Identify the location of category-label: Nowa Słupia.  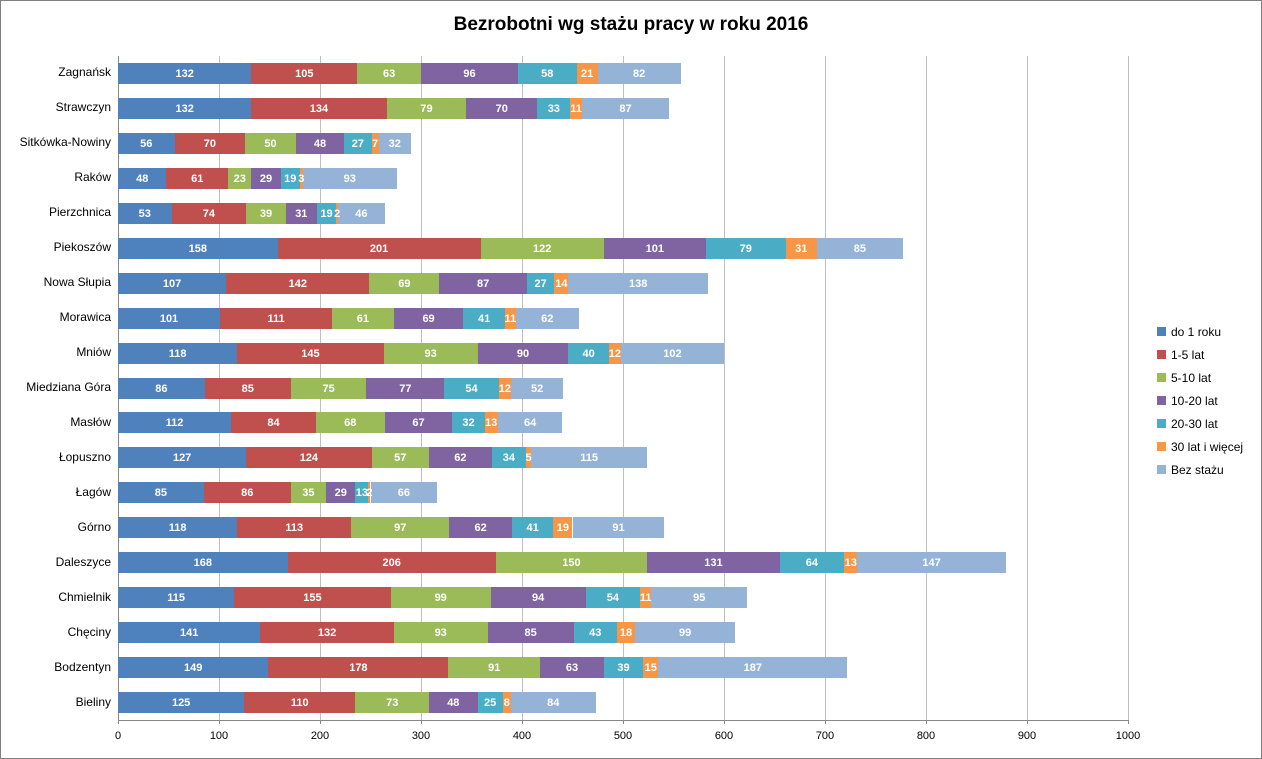
(77, 282).